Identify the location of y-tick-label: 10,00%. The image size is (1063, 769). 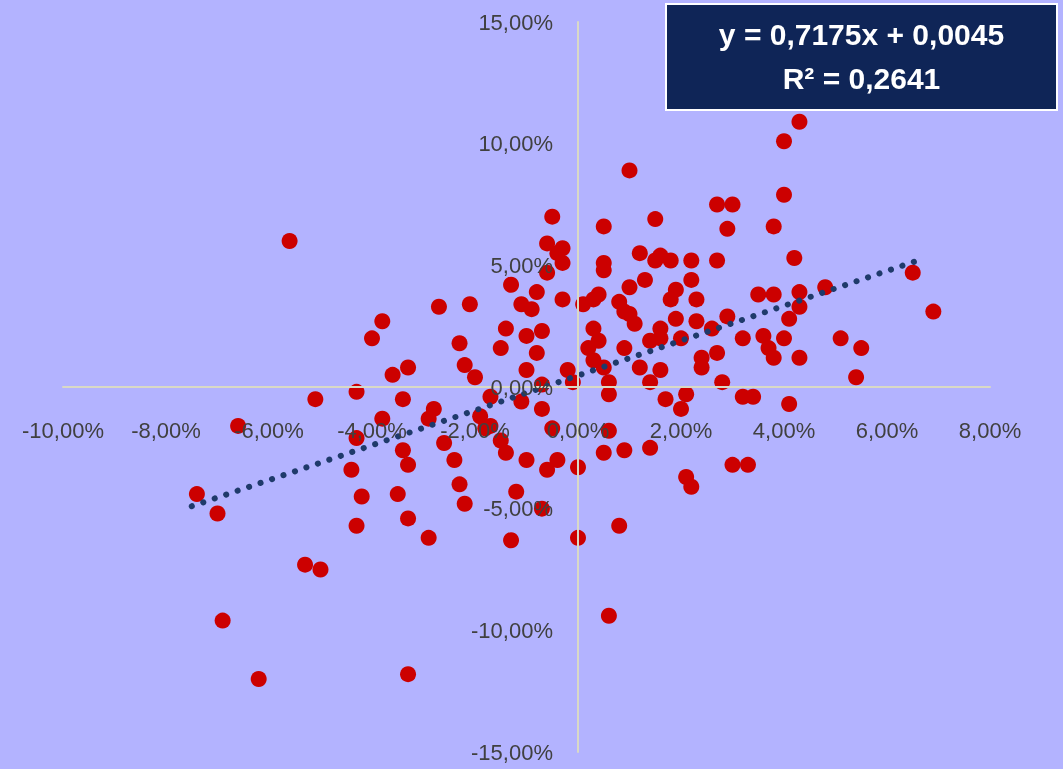
(515, 144).